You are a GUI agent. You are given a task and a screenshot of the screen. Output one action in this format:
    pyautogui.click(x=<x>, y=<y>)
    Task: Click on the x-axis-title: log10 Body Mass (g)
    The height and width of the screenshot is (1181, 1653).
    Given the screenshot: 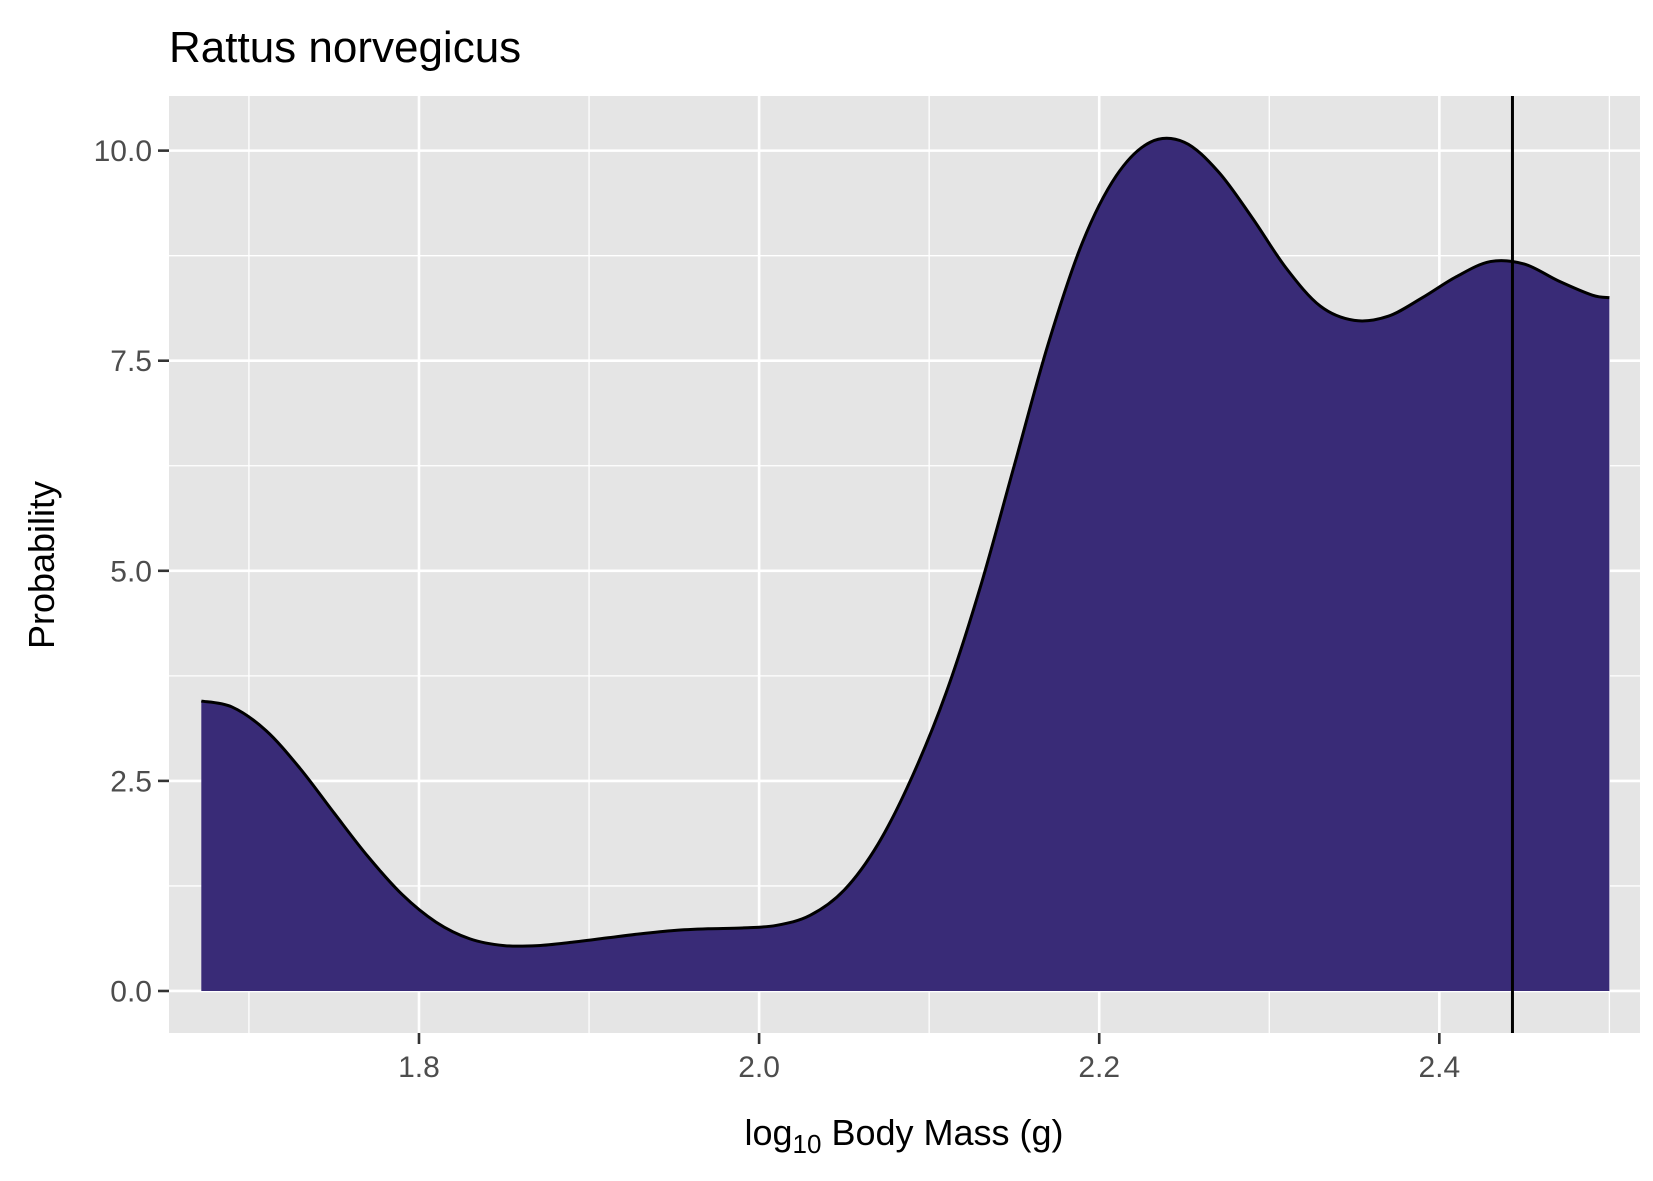 What is the action you would take?
    pyautogui.click(x=903, y=1135)
    